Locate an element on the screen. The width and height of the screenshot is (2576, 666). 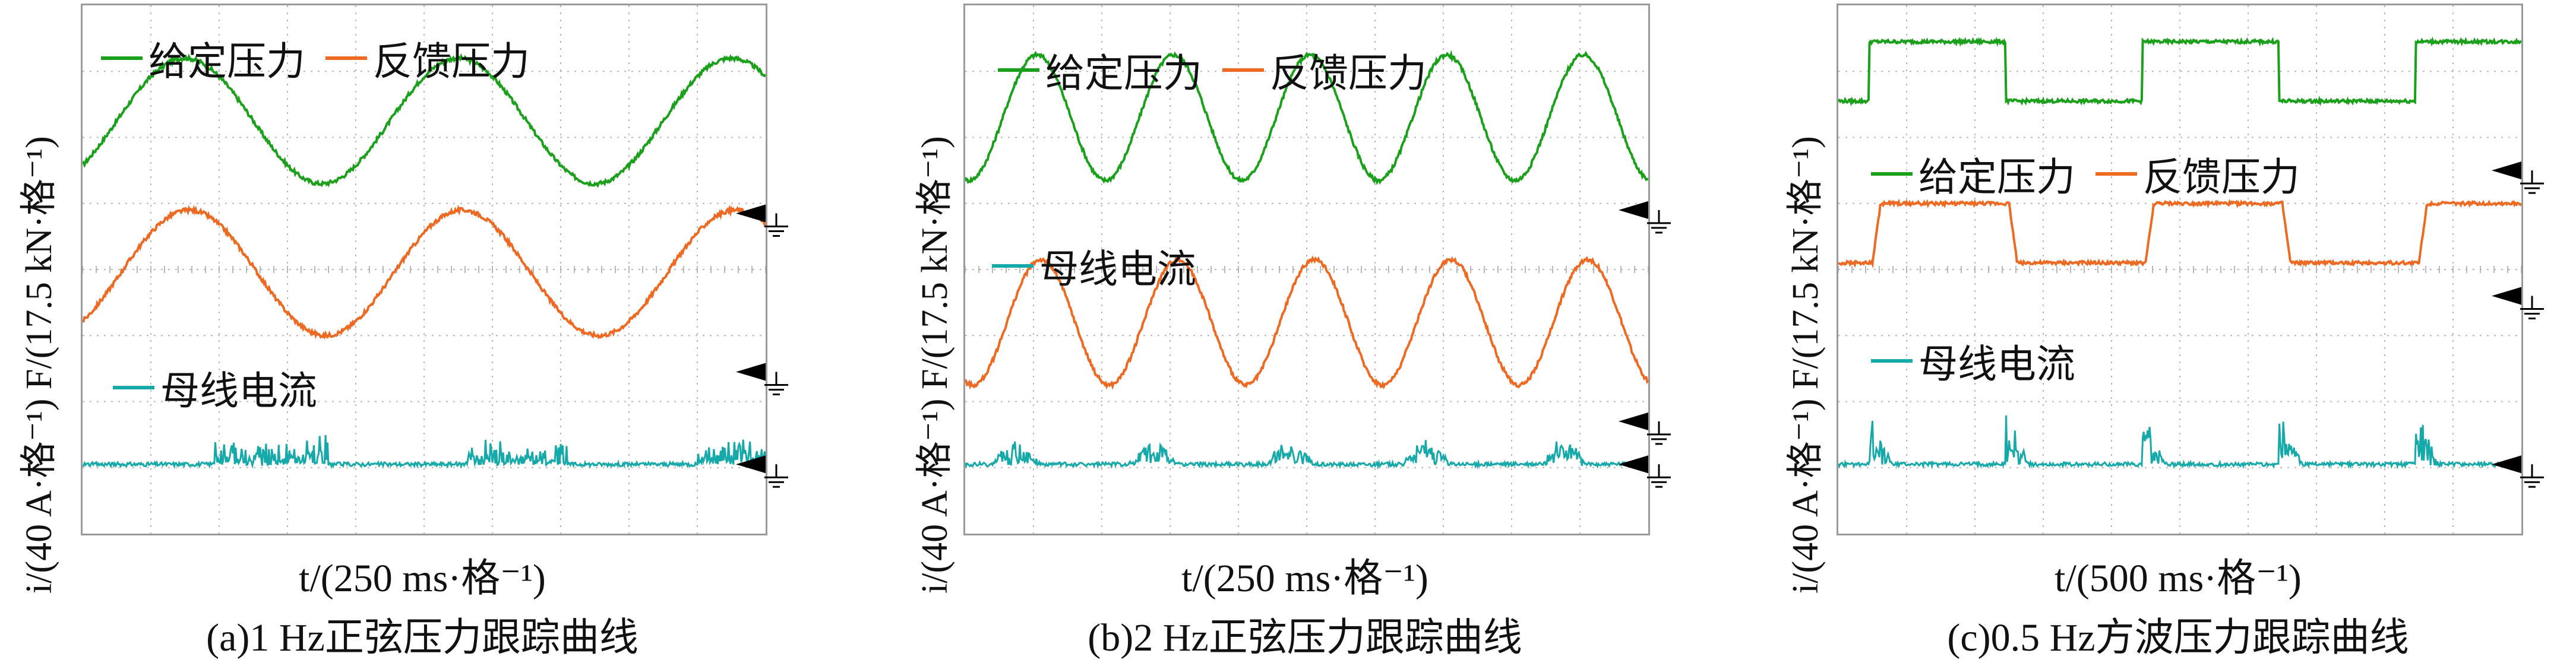
caption: (c)0.5 Hz方波压力跟踪曲线 is located at coordinates (2178, 637).